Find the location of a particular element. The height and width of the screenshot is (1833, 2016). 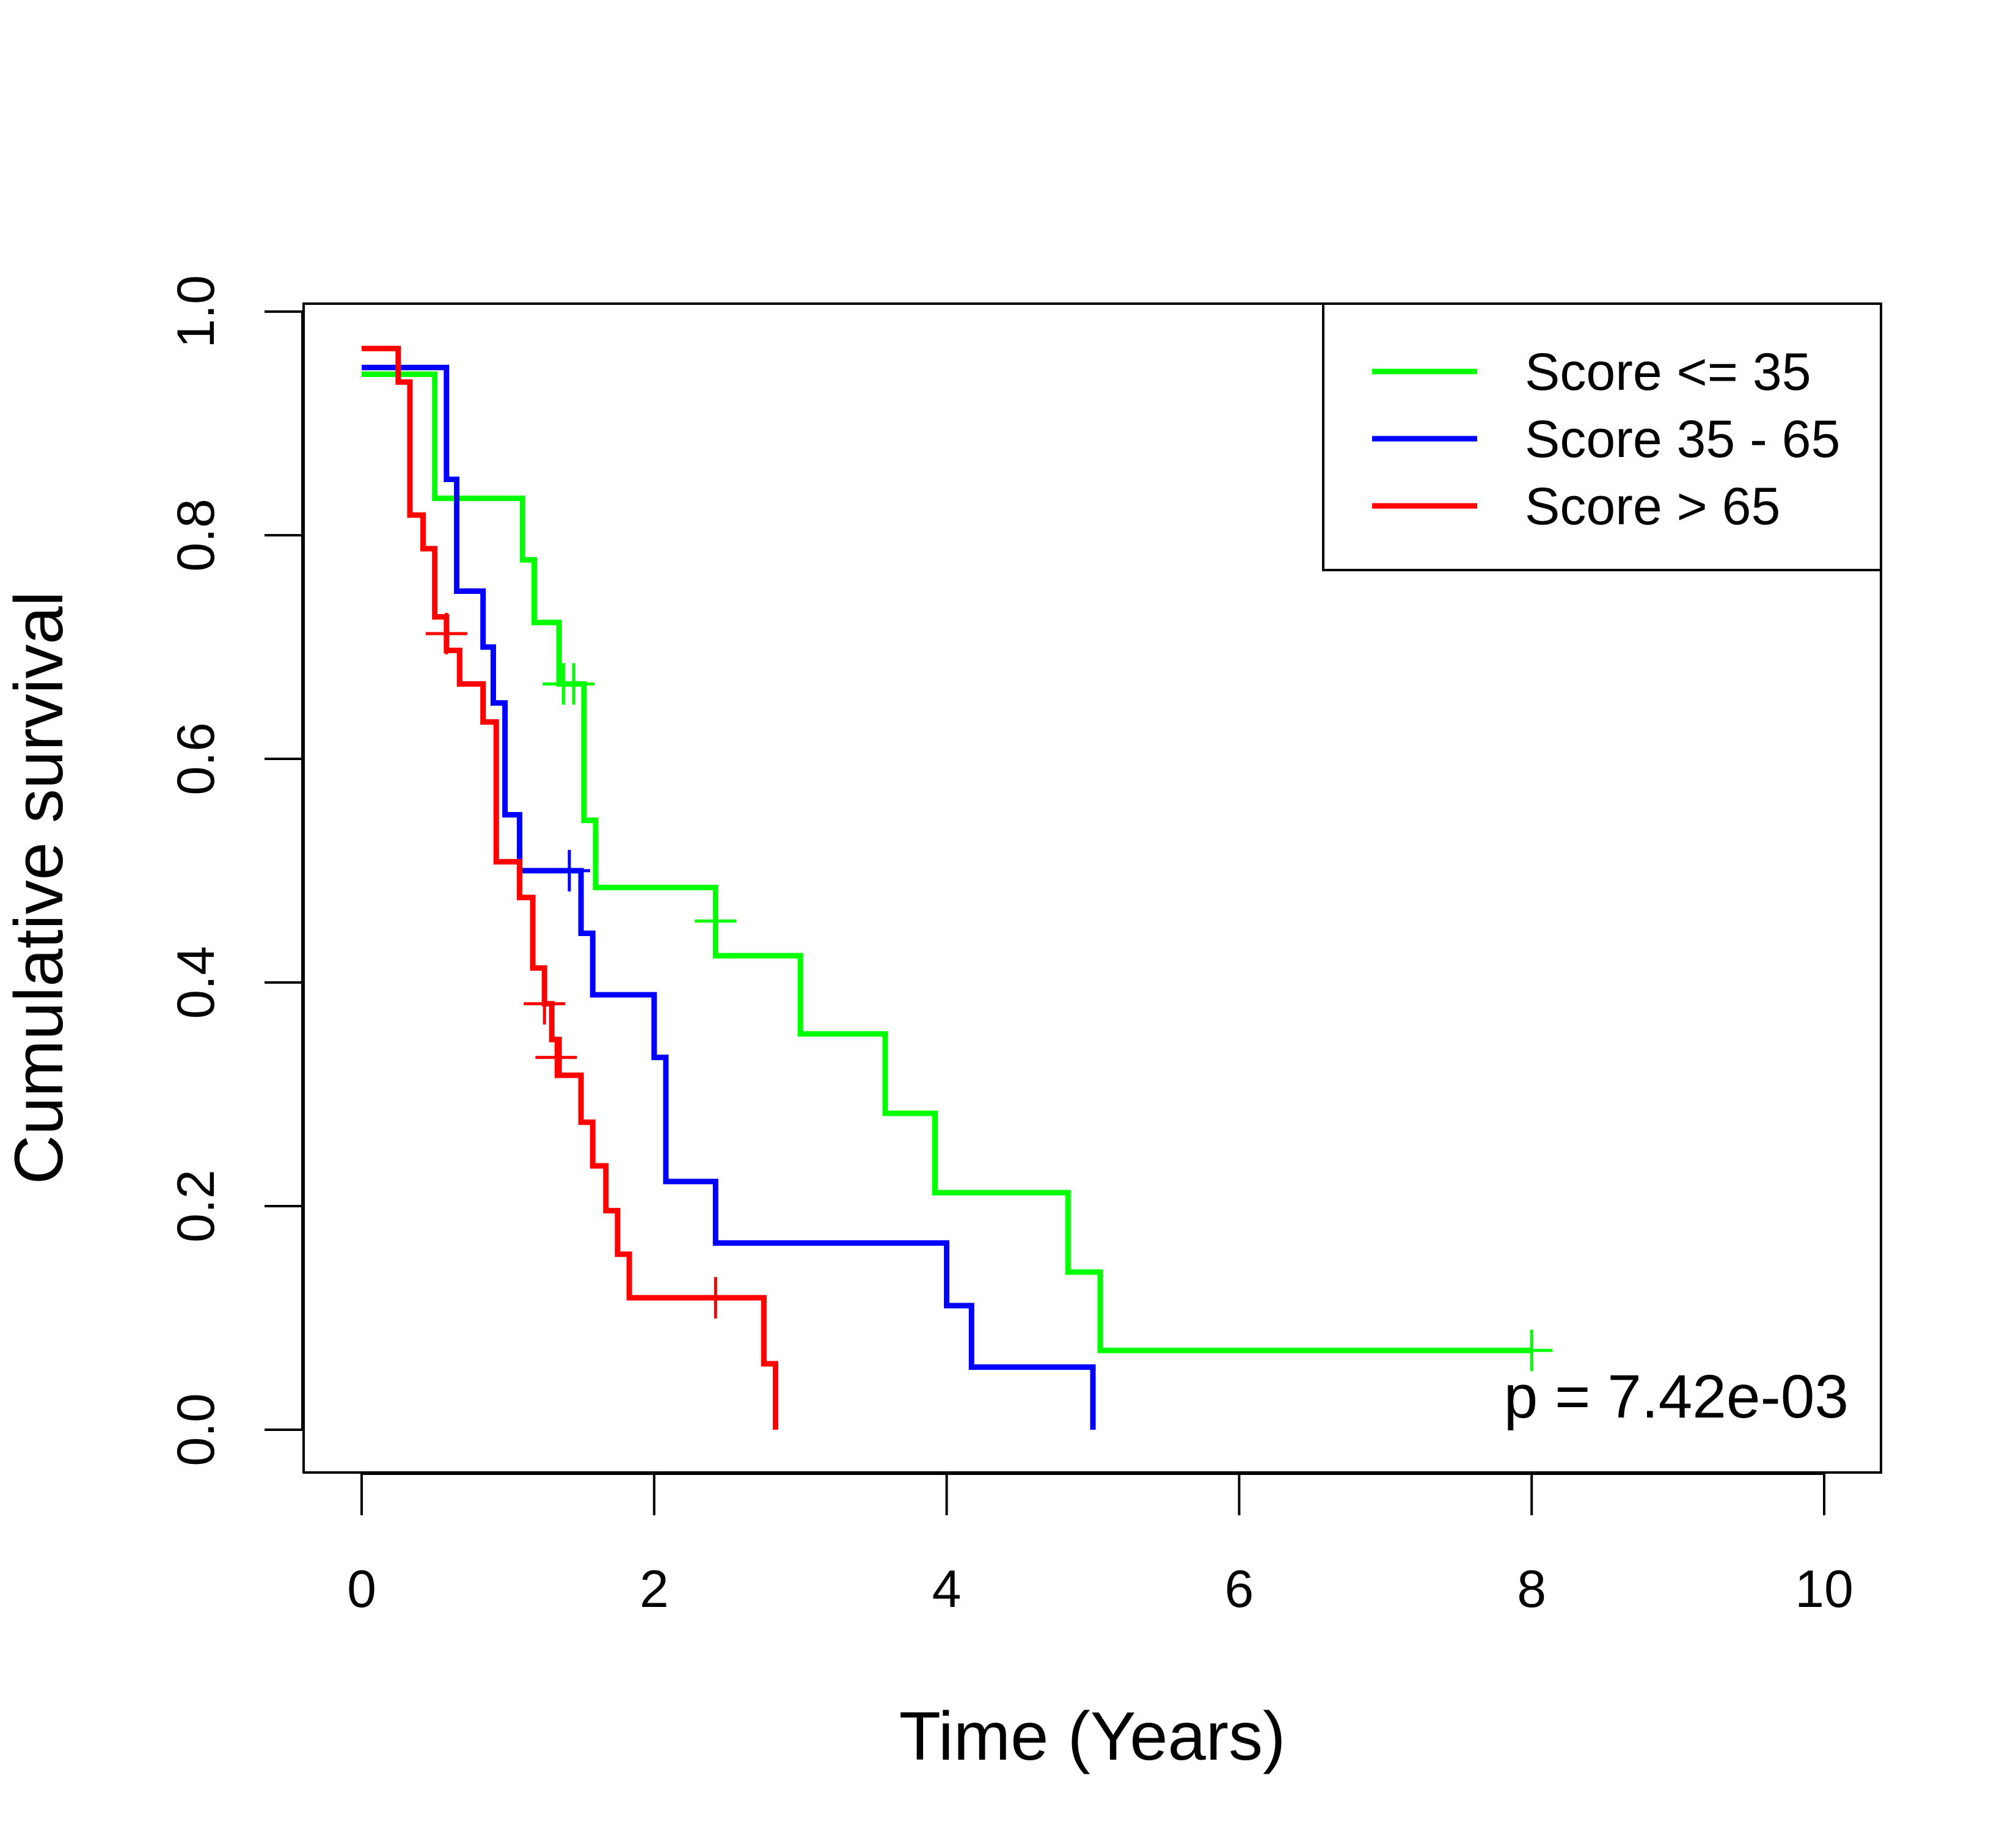

y-tick-label: 0.4 is located at coordinates (196, 982).